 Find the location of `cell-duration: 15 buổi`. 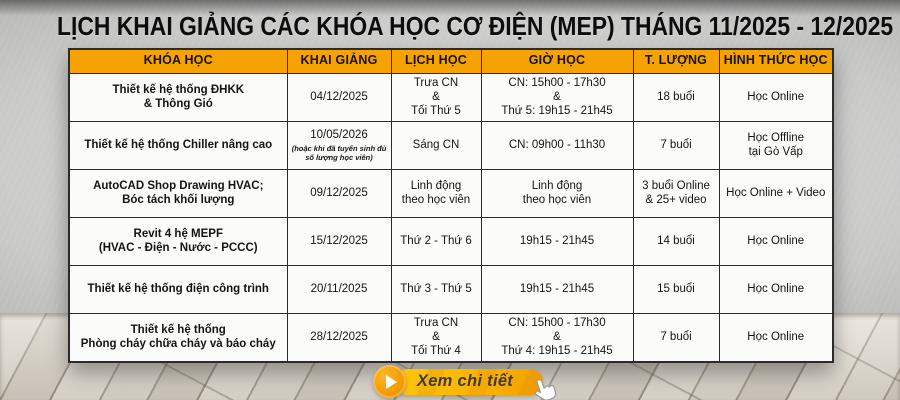

cell-duration: 15 buổi is located at coordinates (676, 289).